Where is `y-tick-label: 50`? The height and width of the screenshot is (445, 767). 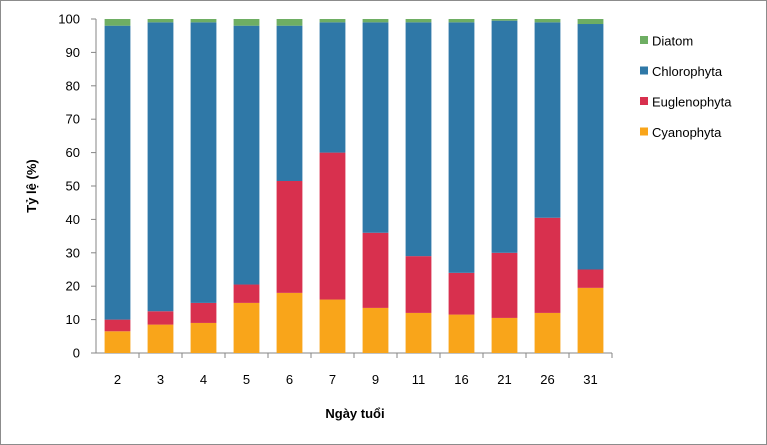 y-tick-label: 50 is located at coordinates (73, 186).